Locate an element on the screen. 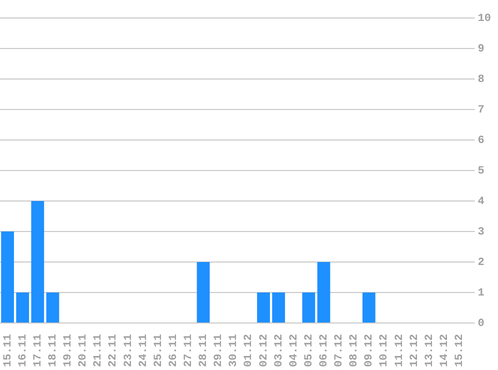  x-tick-label: 01.12 is located at coordinates (249, 351).